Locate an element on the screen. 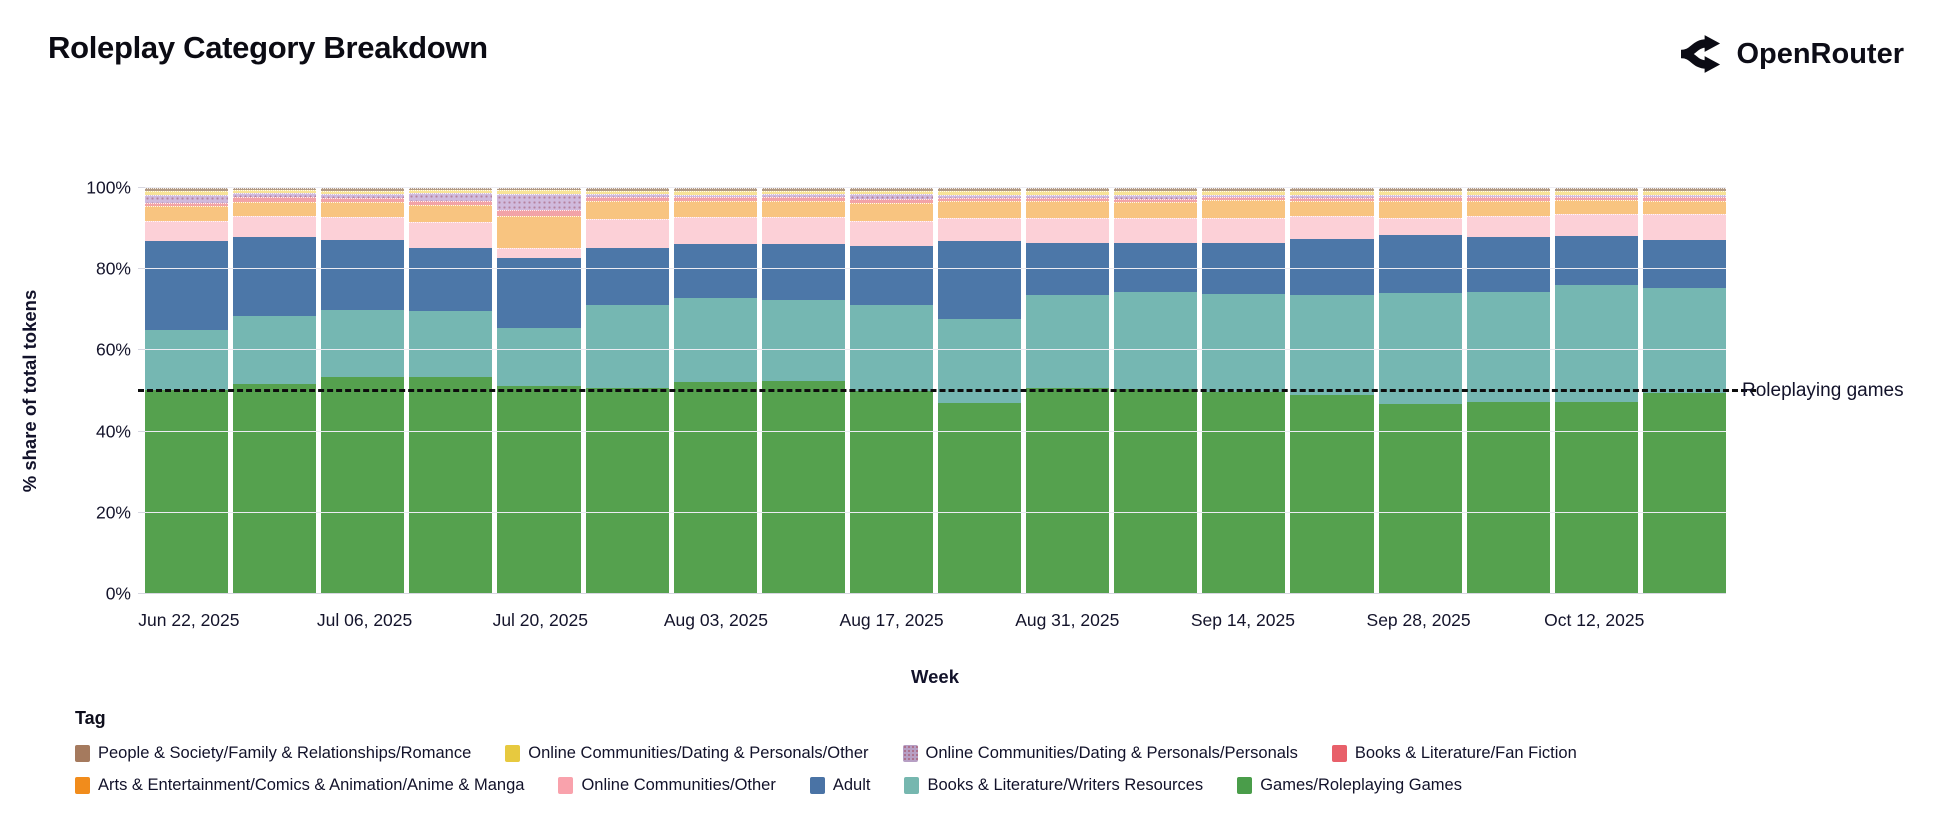  bar-aug-03-2025 is located at coordinates (715, 391).